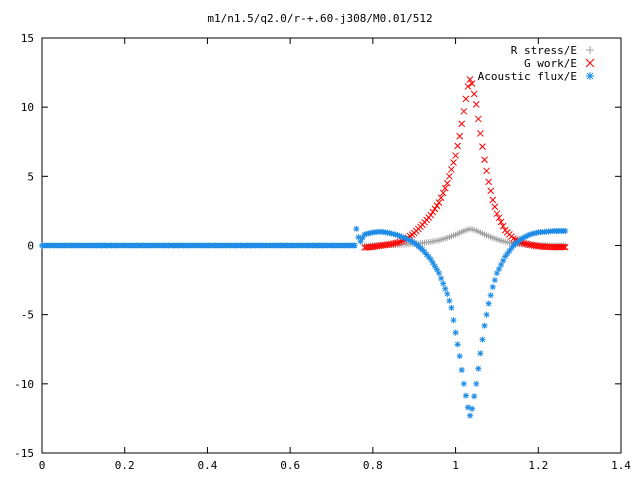 This screenshot has height=480, width=640. Describe the element at coordinates (544, 50) in the screenshot. I see `legend-entry-label: R stress/E` at that location.